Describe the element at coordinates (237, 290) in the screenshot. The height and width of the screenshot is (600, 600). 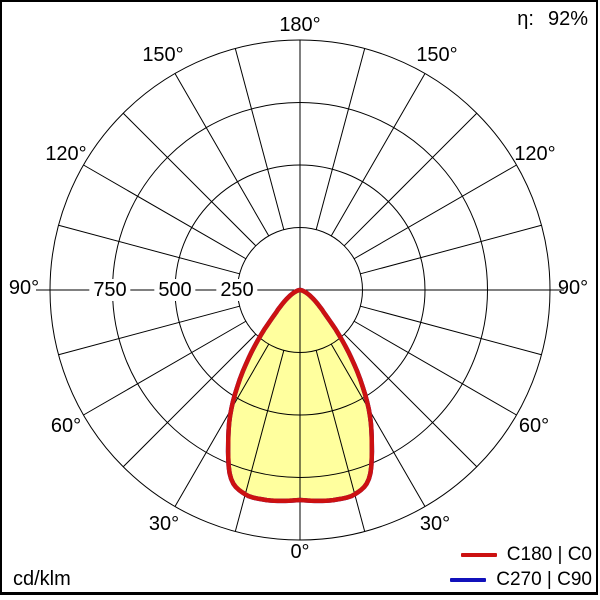
I see `radial-label-250: 250` at that location.